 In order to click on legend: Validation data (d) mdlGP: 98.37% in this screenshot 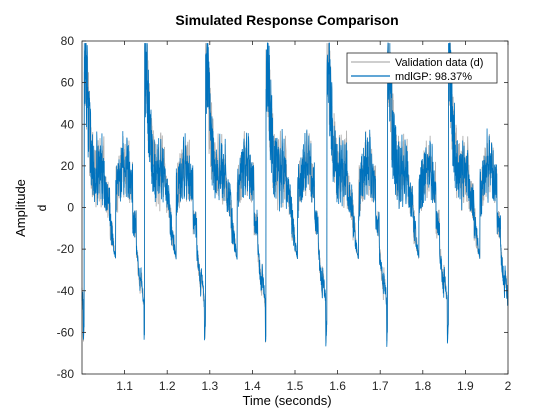, I will do `click(422, 68)`.